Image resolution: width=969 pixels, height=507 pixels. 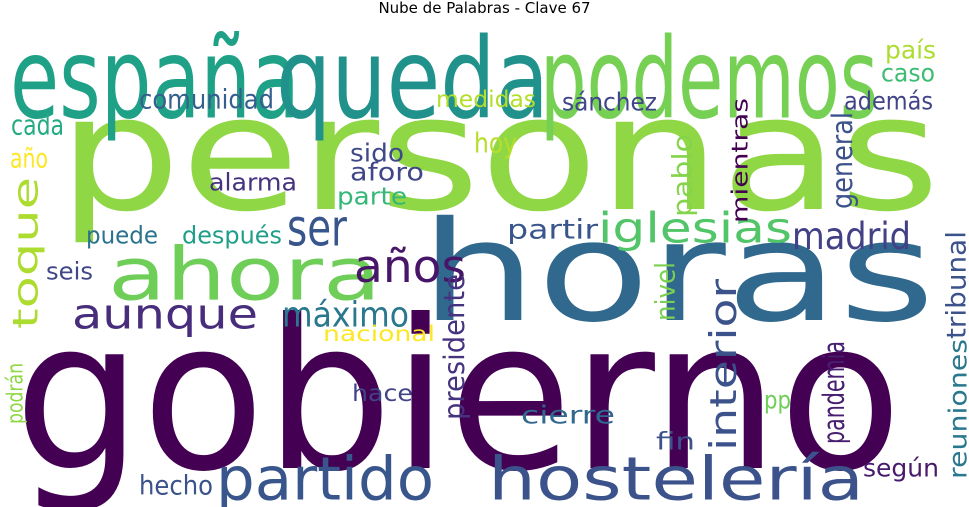 I want to click on word-mientras: mientras, so click(x=741, y=160).